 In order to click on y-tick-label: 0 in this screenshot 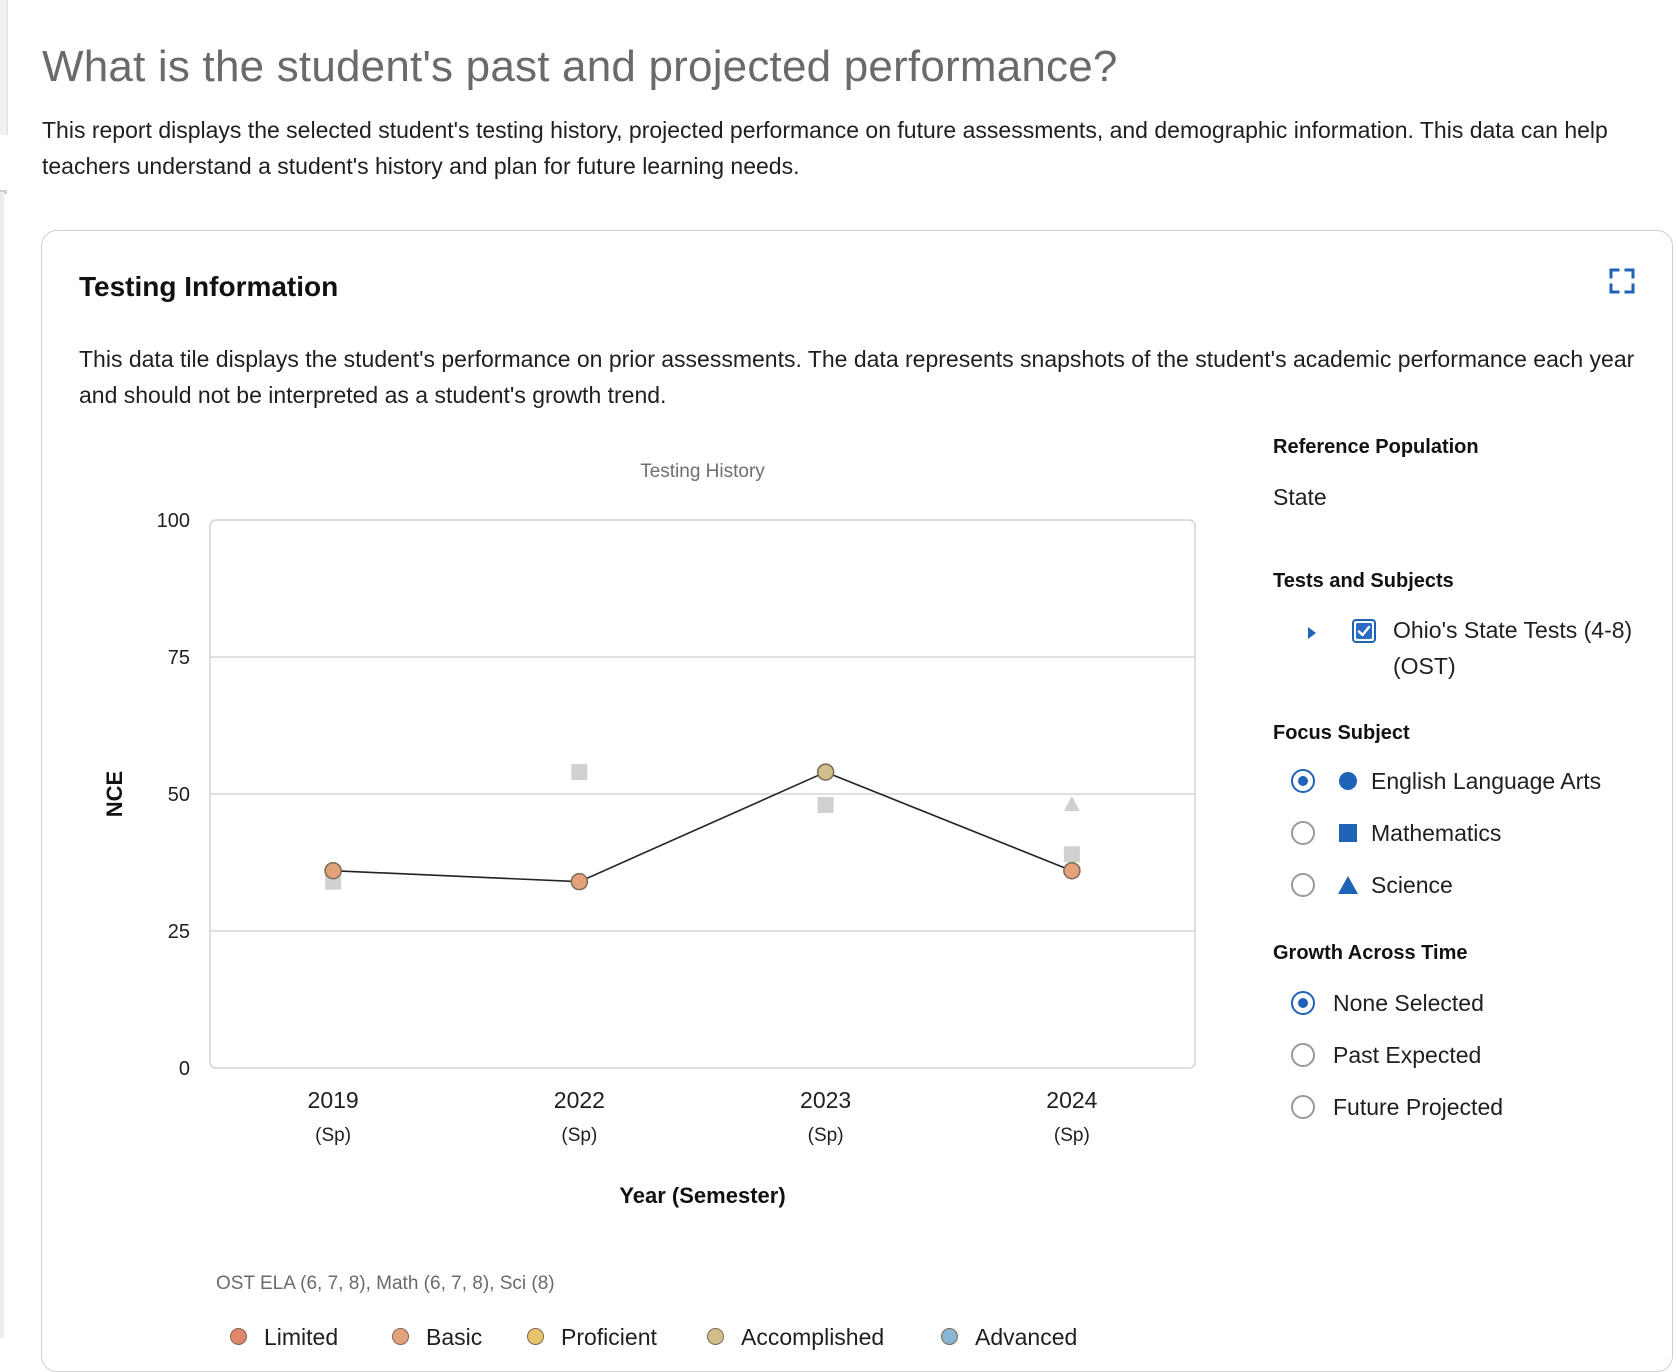, I will do `click(184, 1069)`.